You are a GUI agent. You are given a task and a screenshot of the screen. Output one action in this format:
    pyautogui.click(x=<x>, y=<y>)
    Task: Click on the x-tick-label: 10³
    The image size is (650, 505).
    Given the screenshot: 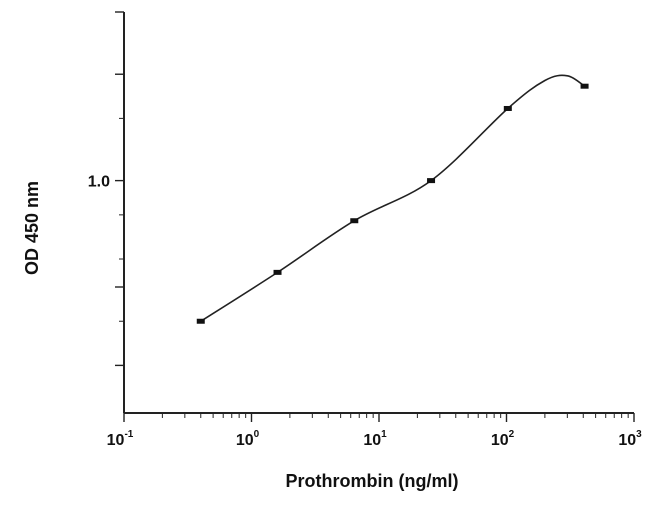 What is the action you would take?
    pyautogui.click(x=630, y=439)
    